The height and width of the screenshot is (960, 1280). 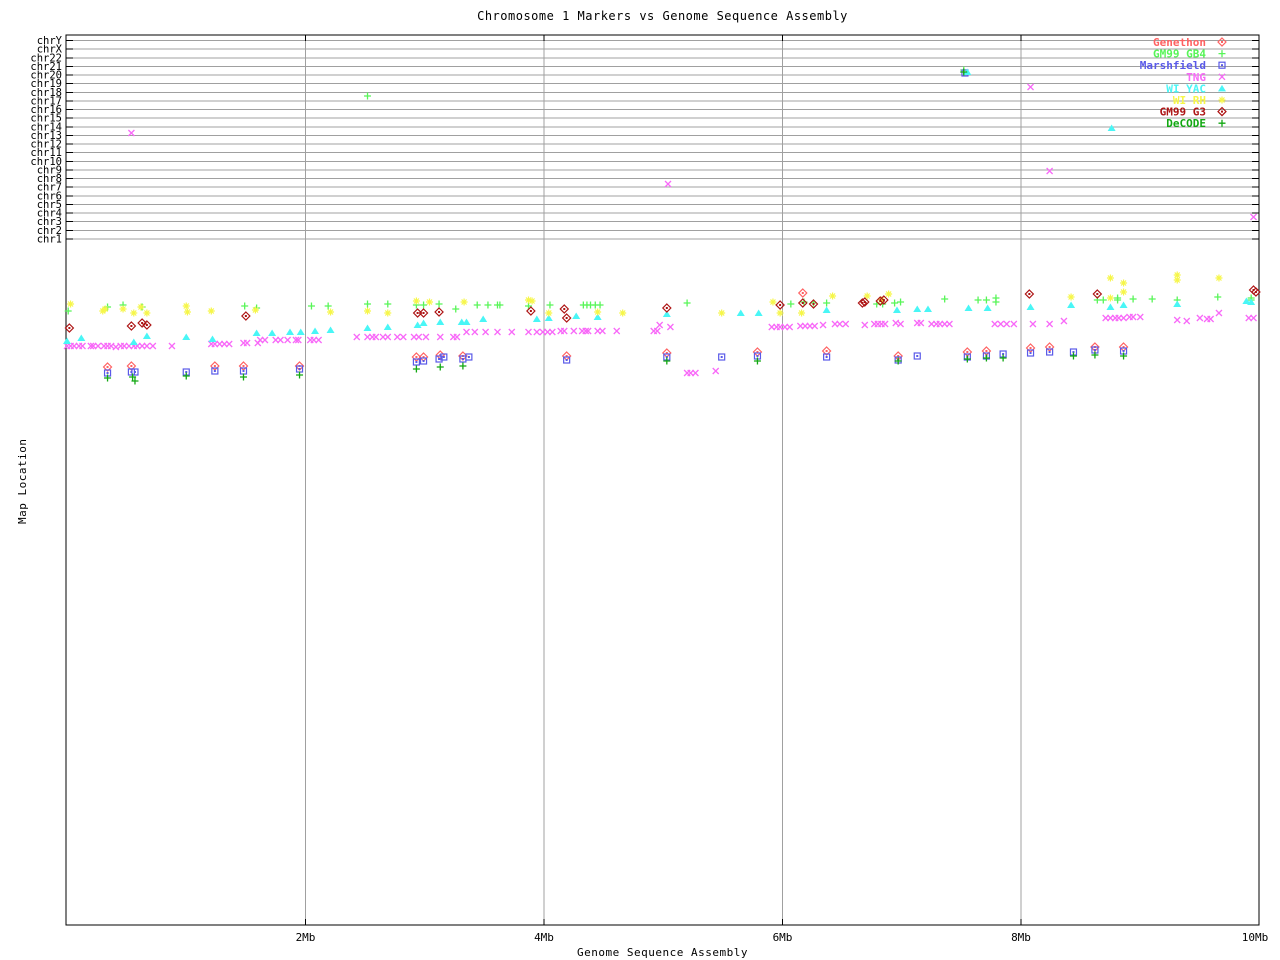 What do you see at coordinates (46, 67) in the screenshot?
I see `y-tick-label: chr21` at bounding box center [46, 67].